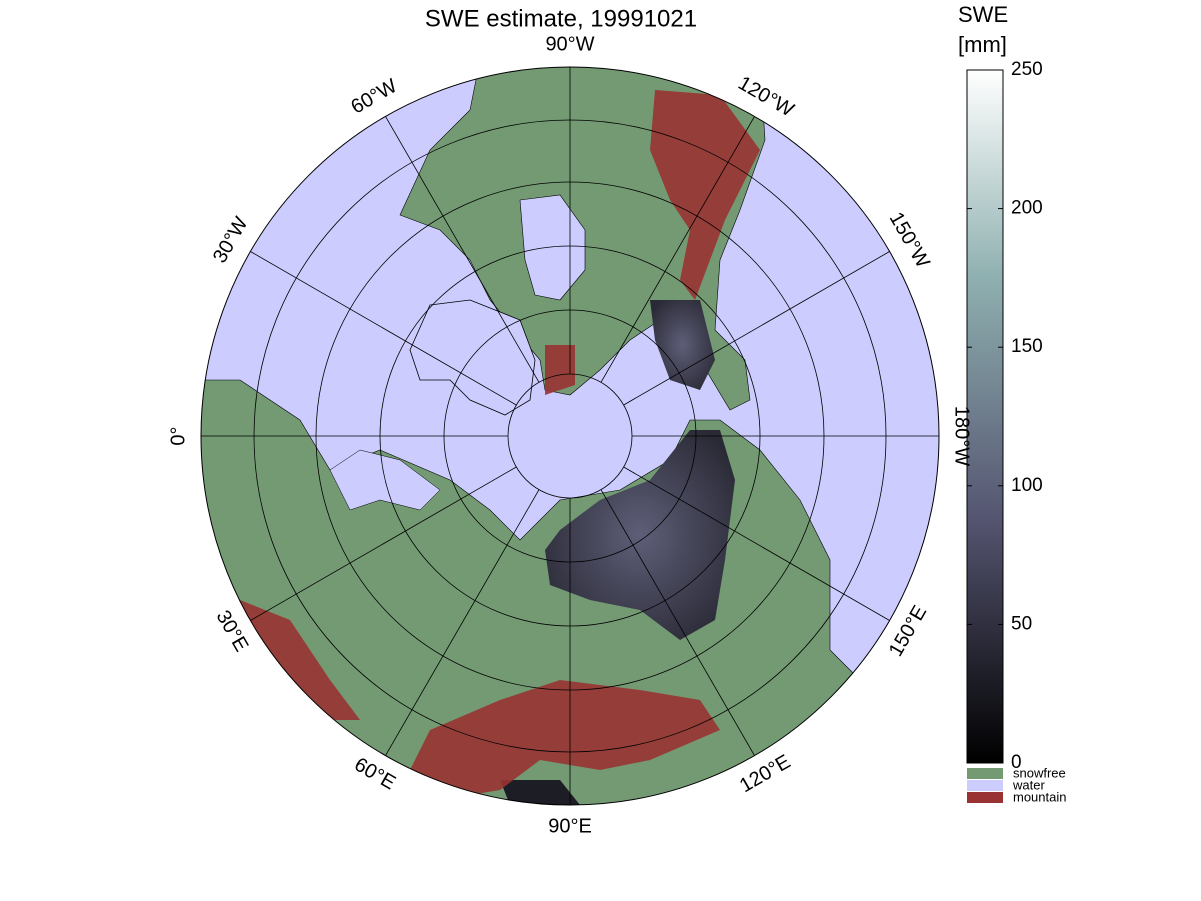 The image size is (1201, 901). What do you see at coordinates (569, 44) in the screenshot?
I see `longitude-label: 90°W` at bounding box center [569, 44].